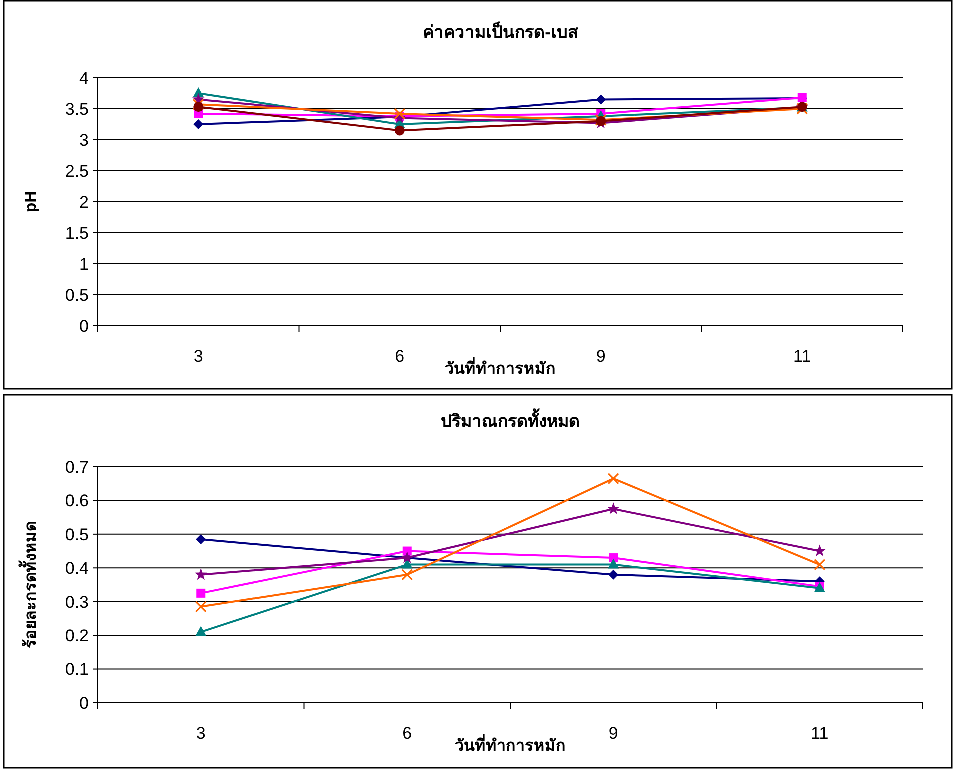 The width and height of the screenshot is (959, 780). What do you see at coordinates (77, 109) in the screenshot?
I see `y-tick-label: 3.5` at bounding box center [77, 109].